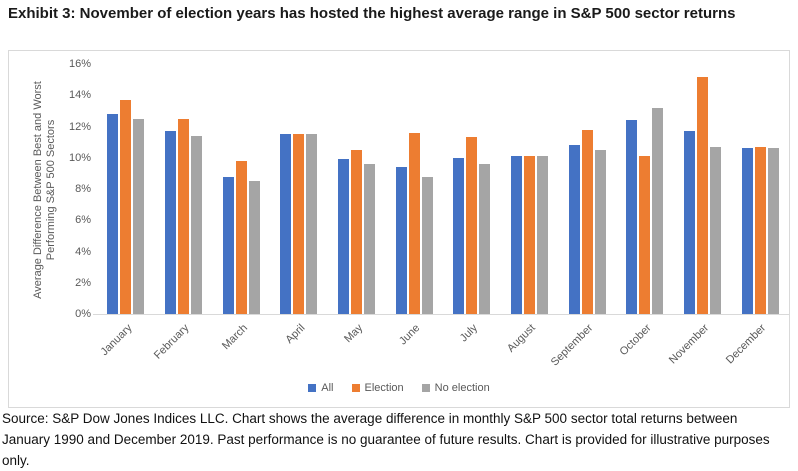 The image size is (798, 471). Describe the element at coordinates (658, 210) in the screenshot. I see `bar-no-election-october` at that location.